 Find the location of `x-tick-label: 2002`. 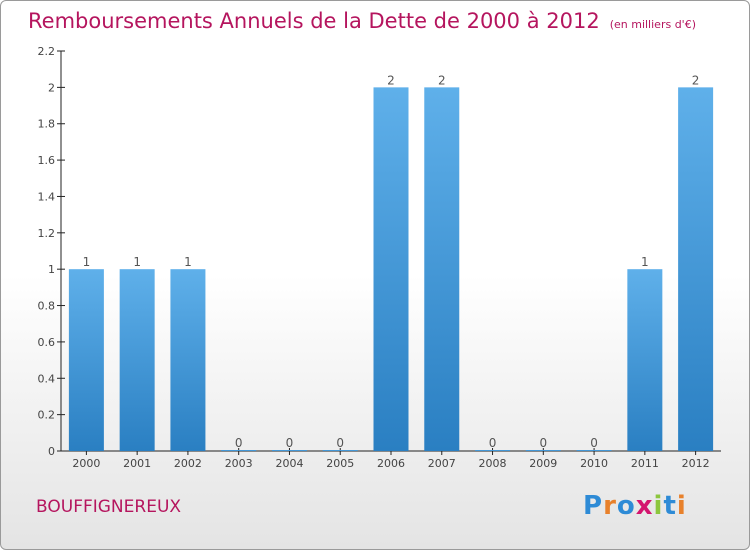

x-tick-label: 2002 is located at coordinates (188, 463).